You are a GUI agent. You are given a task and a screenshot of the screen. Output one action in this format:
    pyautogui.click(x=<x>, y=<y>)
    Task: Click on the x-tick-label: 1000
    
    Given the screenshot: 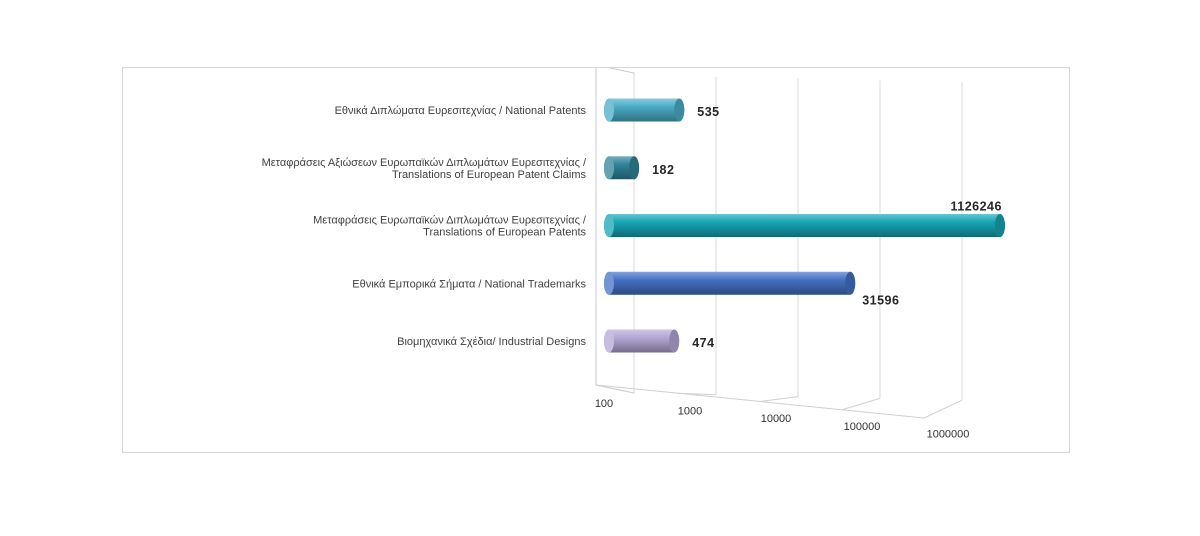 What is the action you would take?
    pyautogui.click(x=690, y=412)
    